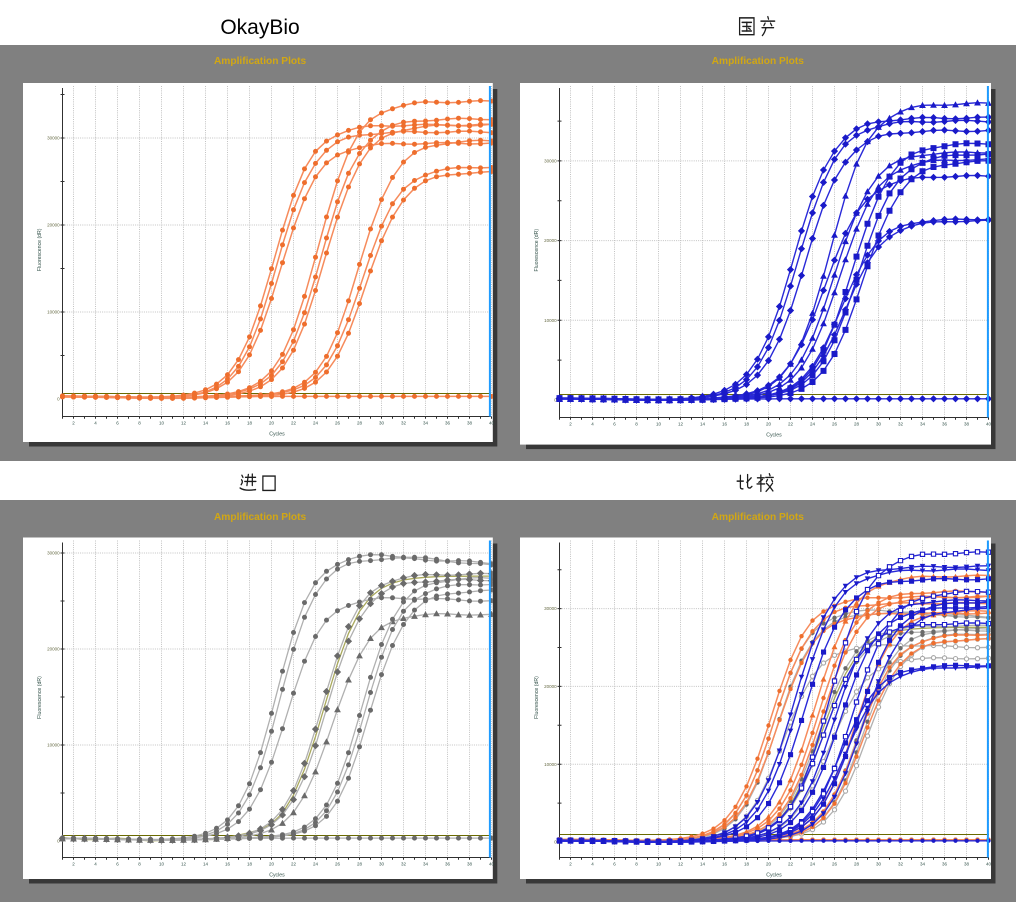 The image size is (1016, 907). Describe the element at coordinates (259, 27) in the screenshot. I see `svg-text: OkayBio` at that location.